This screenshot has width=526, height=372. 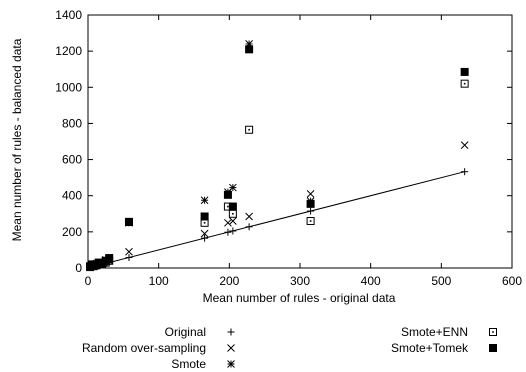 I want to click on x-tick-label: 500, so click(x=441, y=281).